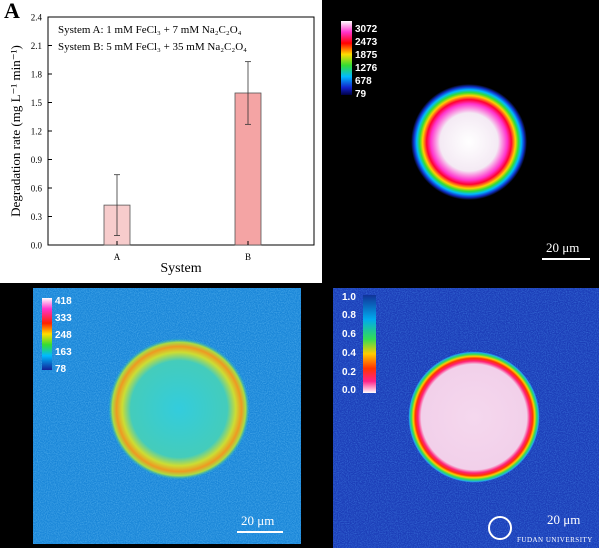 The height and width of the screenshot is (548, 599). What do you see at coordinates (152, 47) in the screenshot?
I see `legend-line-b: System B: 5 mM FeCl₃ + 35 mM Na₂C₂O₄` at bounding box center [152, 47].